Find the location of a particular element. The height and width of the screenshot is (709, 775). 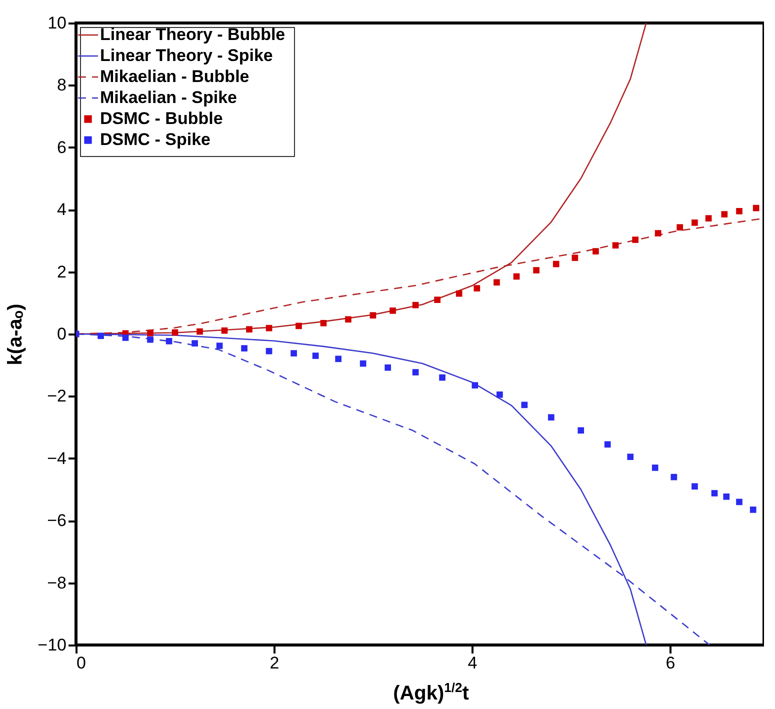

x-tick-label: 6 is located at coordinates (671, 663).